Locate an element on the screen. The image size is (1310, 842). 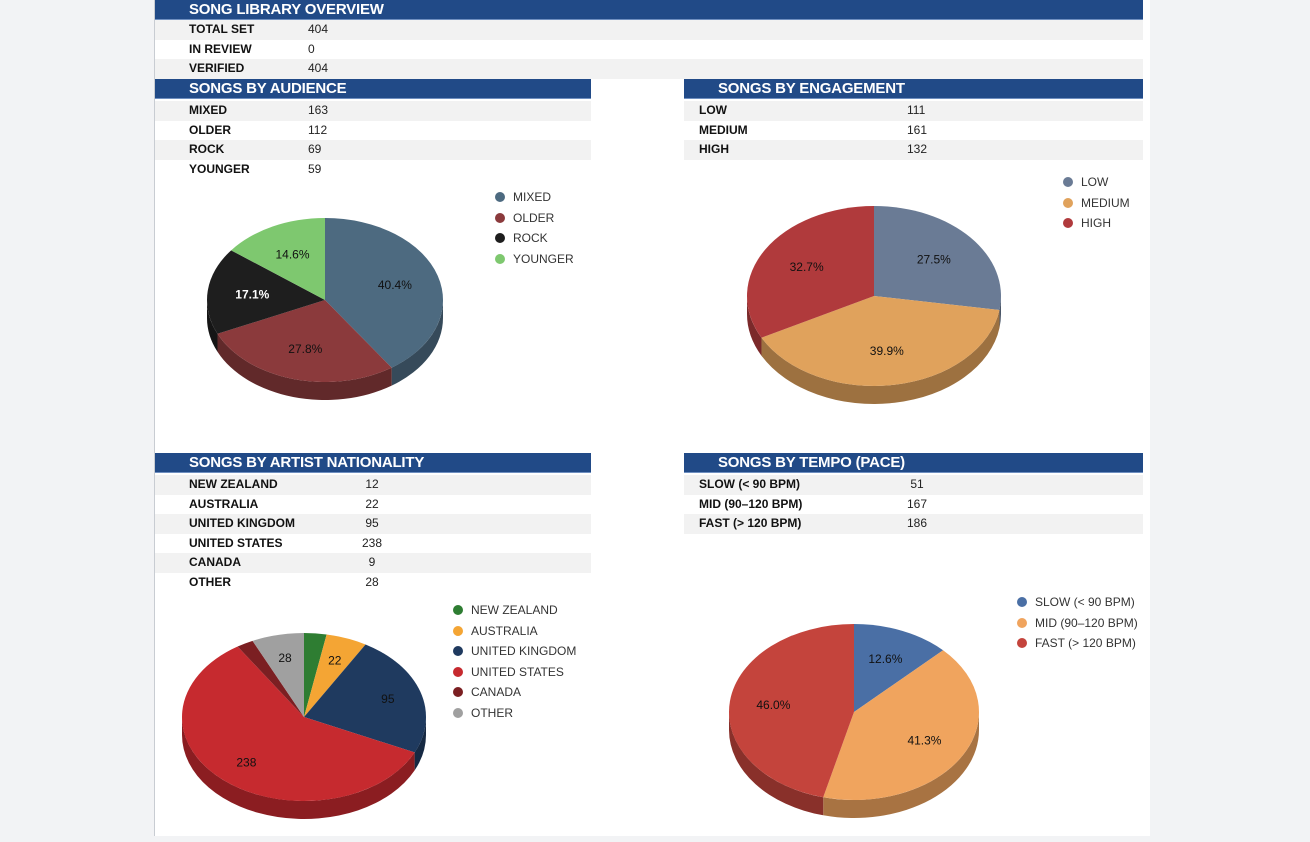
audience-legend: MIXED OLDER ROCK YOUNGER is located at coordinates (534, 228).